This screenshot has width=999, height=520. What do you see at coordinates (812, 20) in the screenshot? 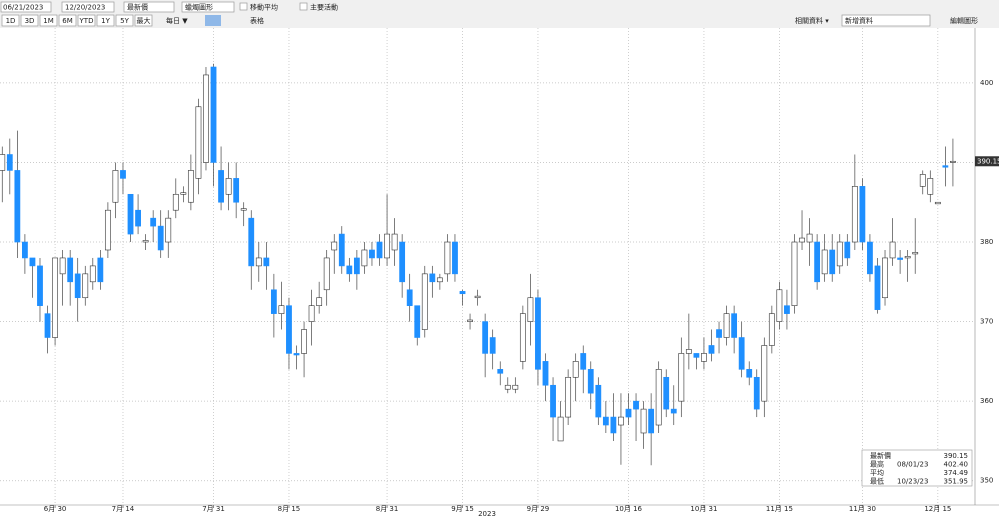
I see `related-data: 相關資料 ▾` at bounding box center [812, 20].